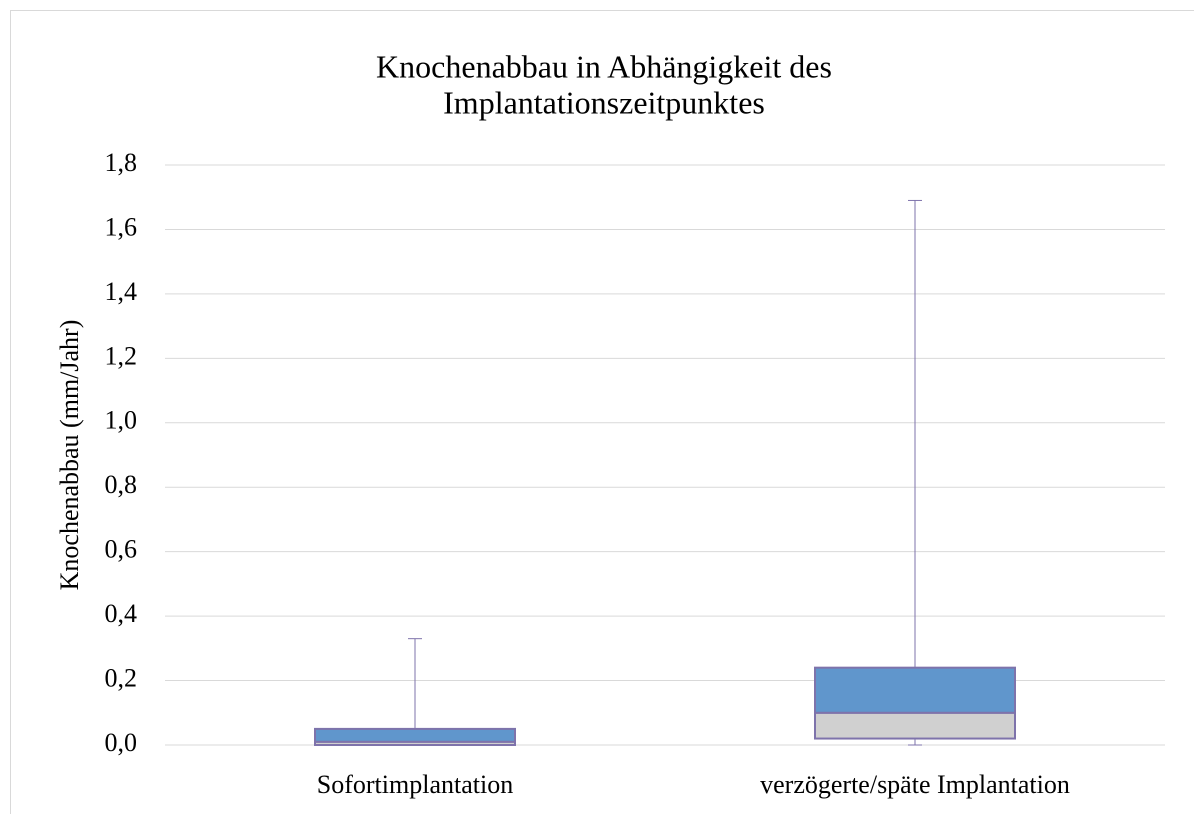 This screenshot has height=814, width=1194. I want to click on y-axis-label: Knochenabbau (mm/Jahr), so click(69, 455).